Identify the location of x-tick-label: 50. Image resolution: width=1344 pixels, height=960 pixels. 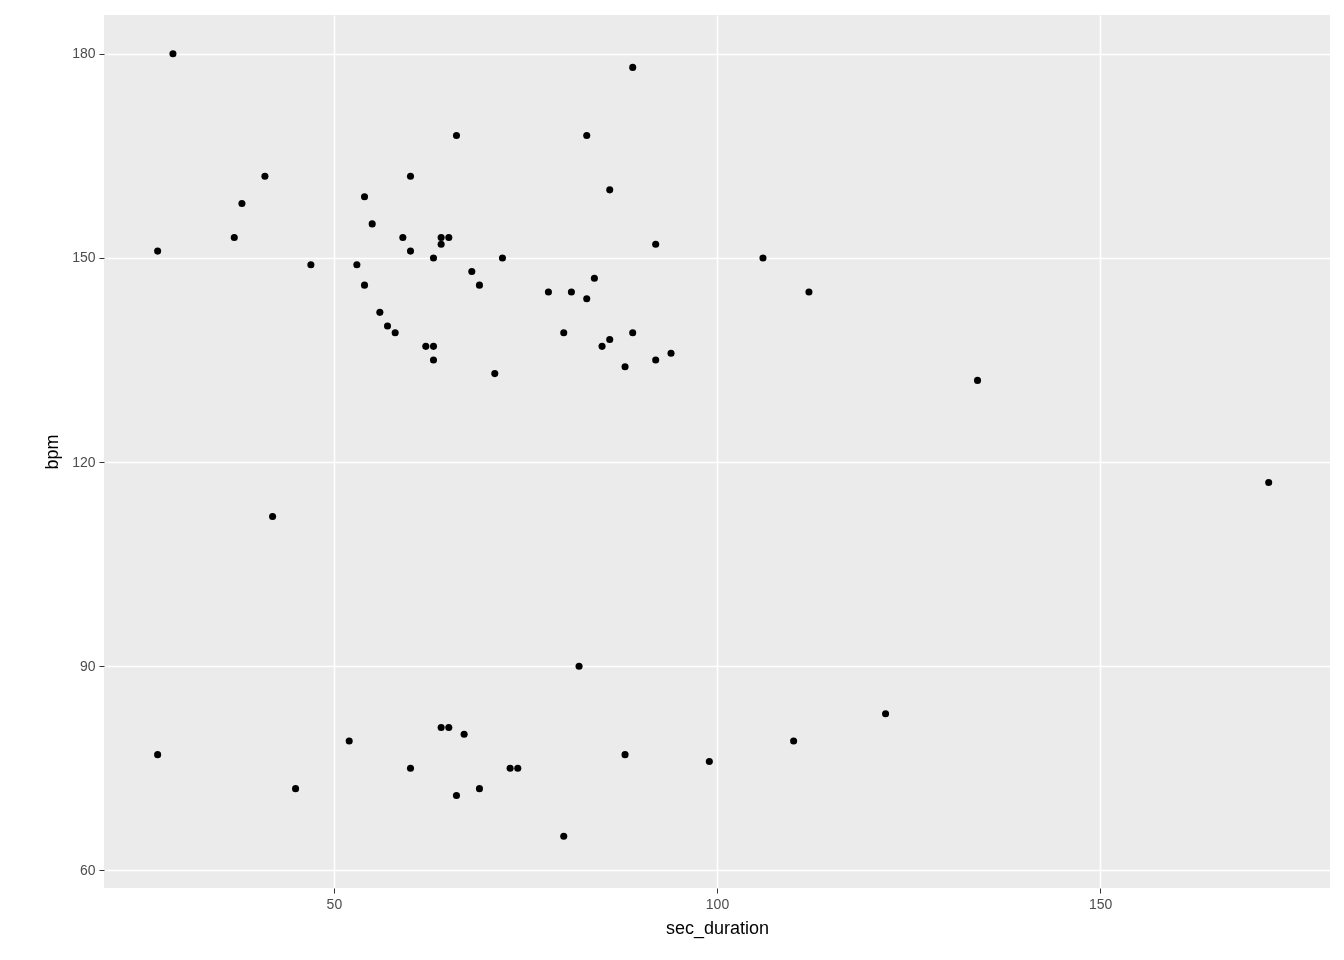
(334, 903).